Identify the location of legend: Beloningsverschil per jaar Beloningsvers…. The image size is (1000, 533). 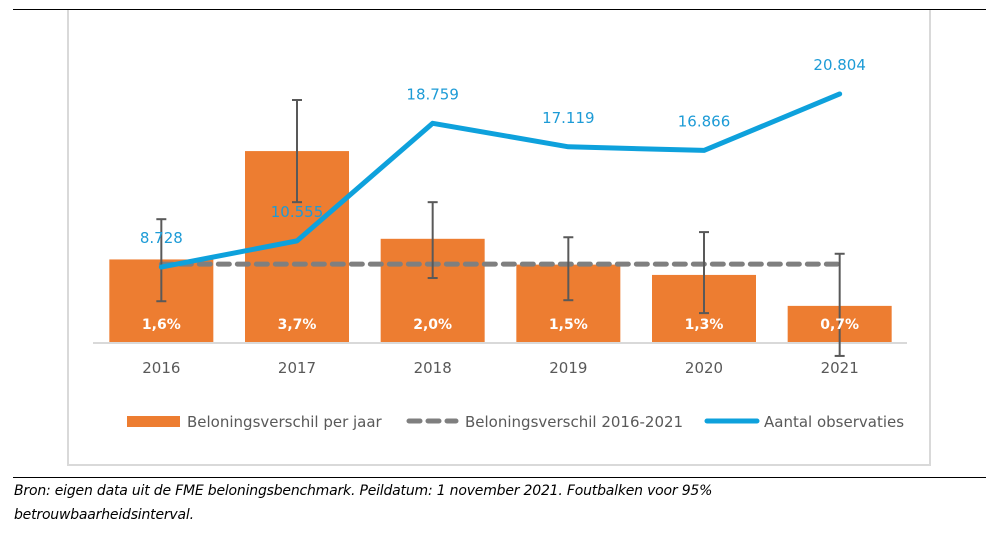
(515, 422).